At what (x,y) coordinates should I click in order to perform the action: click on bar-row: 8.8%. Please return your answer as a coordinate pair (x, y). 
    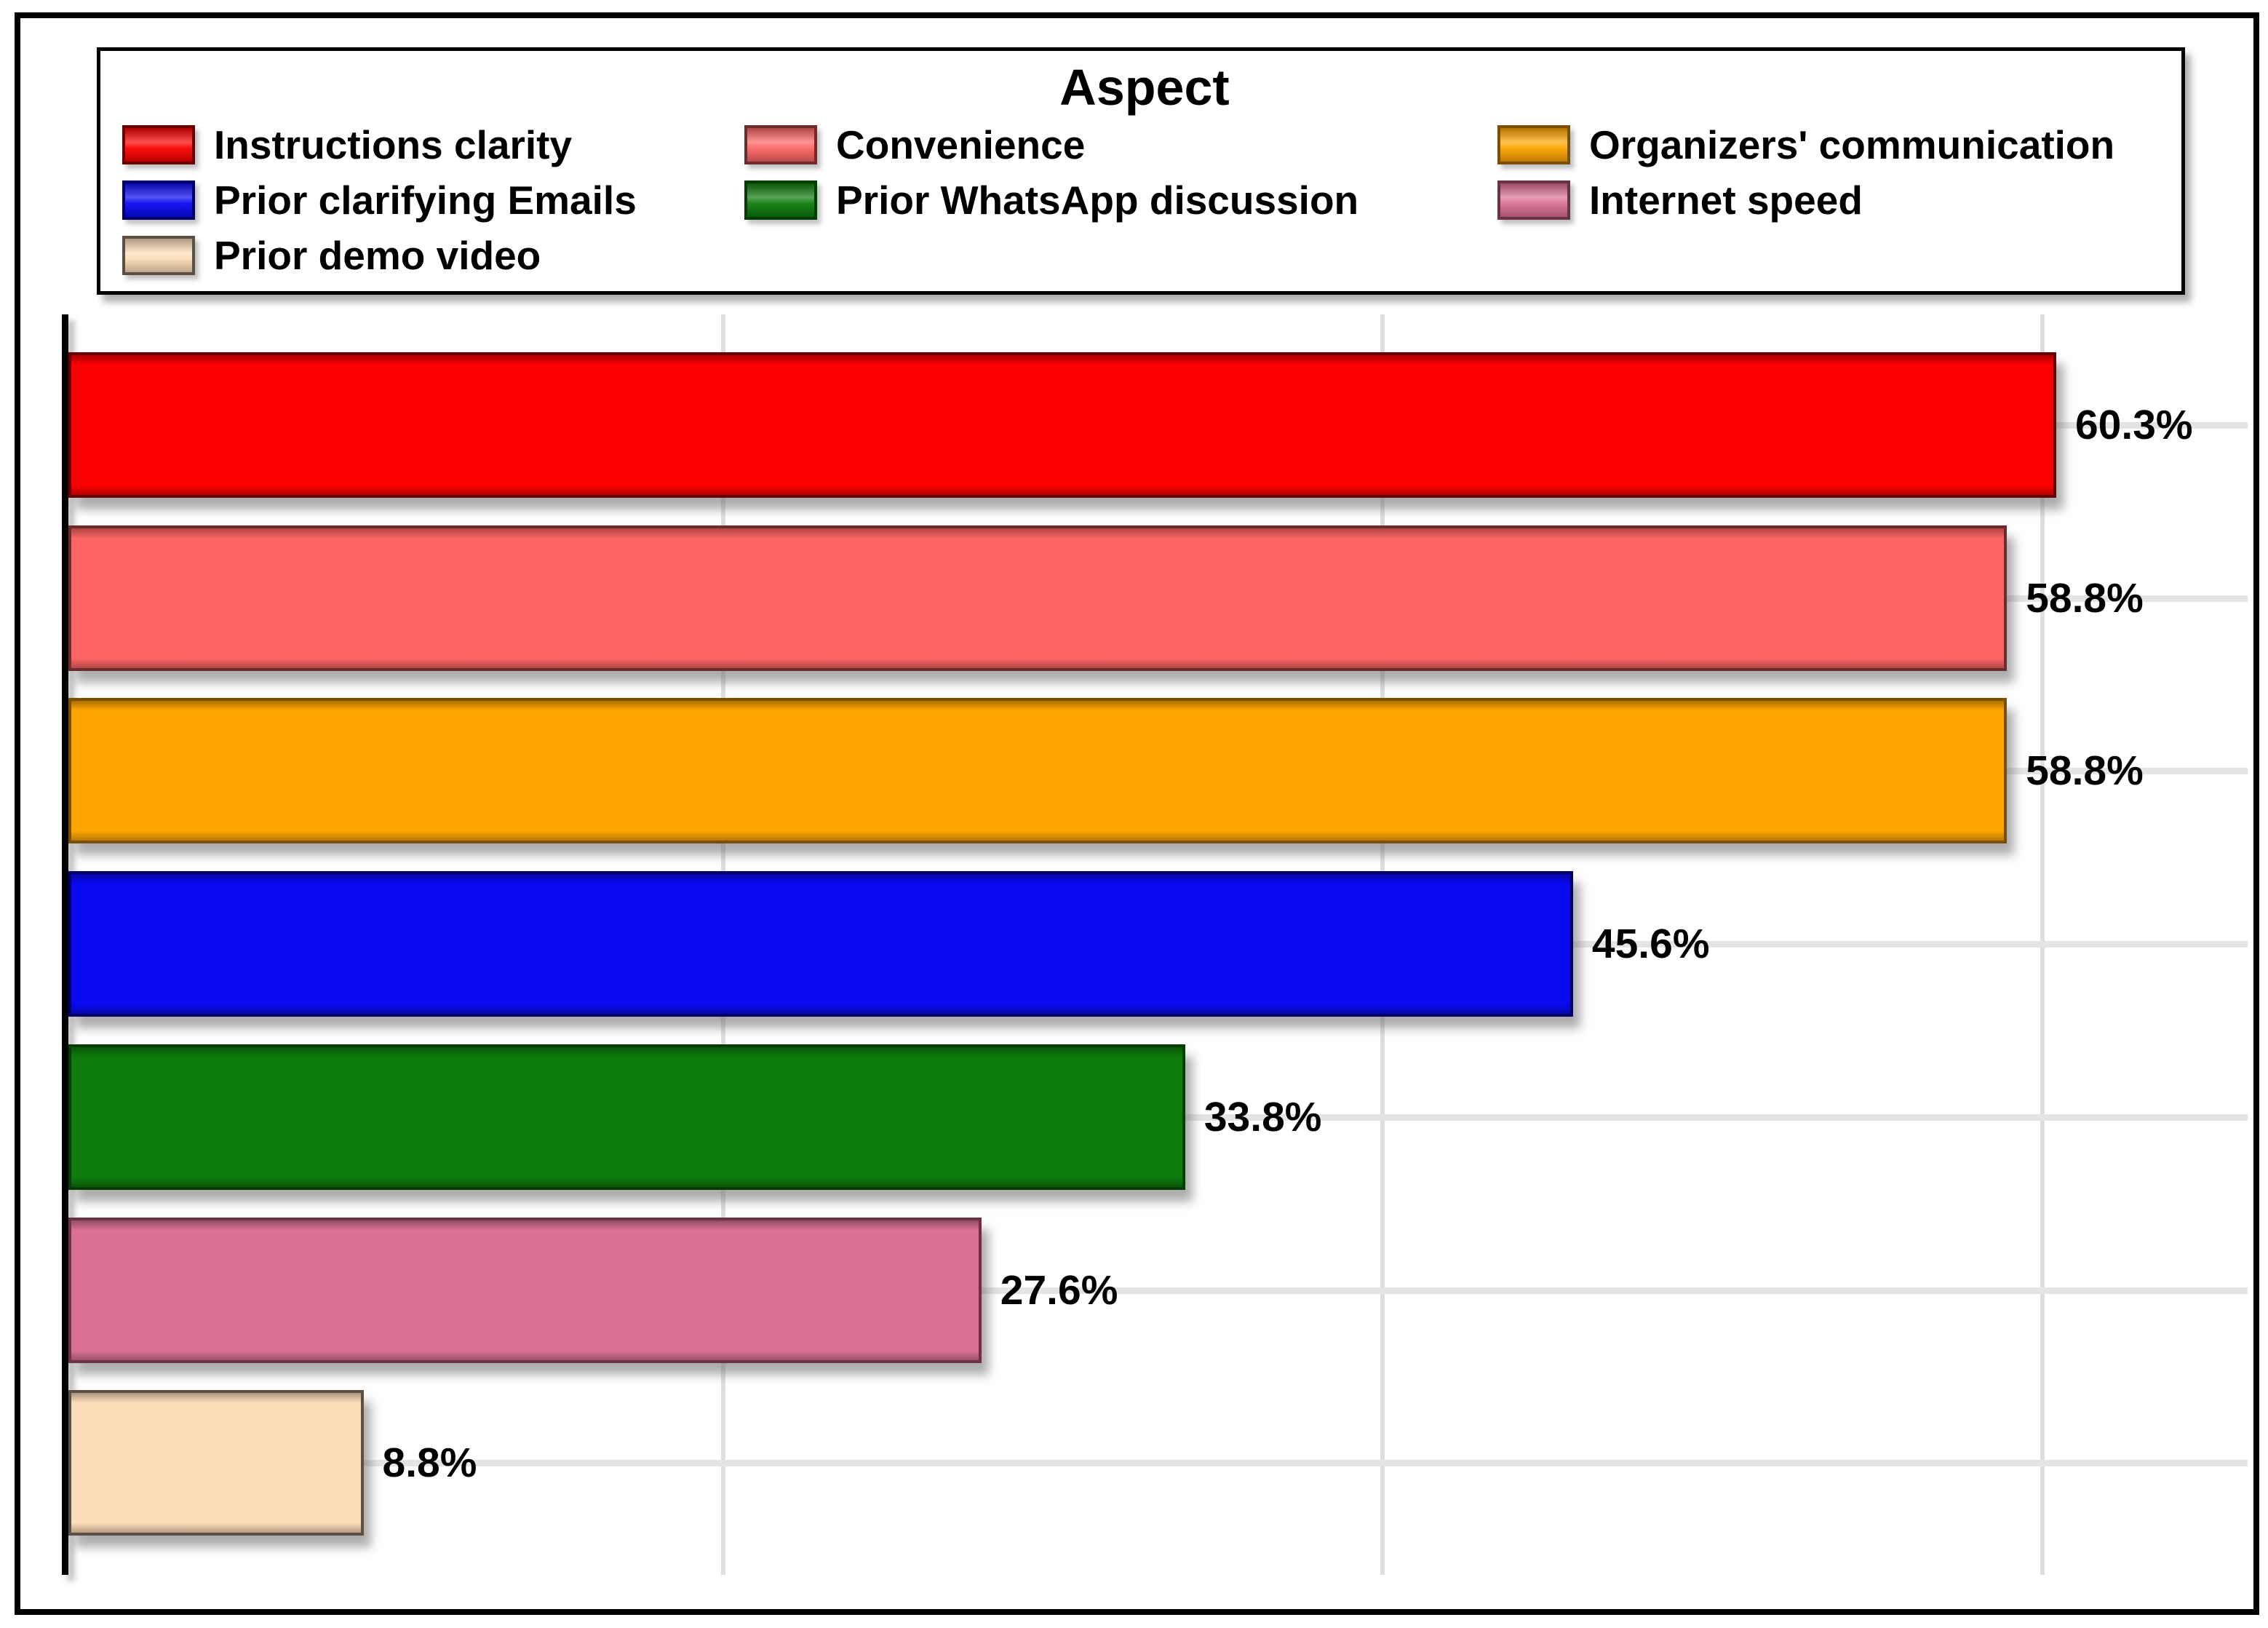
    Looking at the image, I should click on (1158, 1463).